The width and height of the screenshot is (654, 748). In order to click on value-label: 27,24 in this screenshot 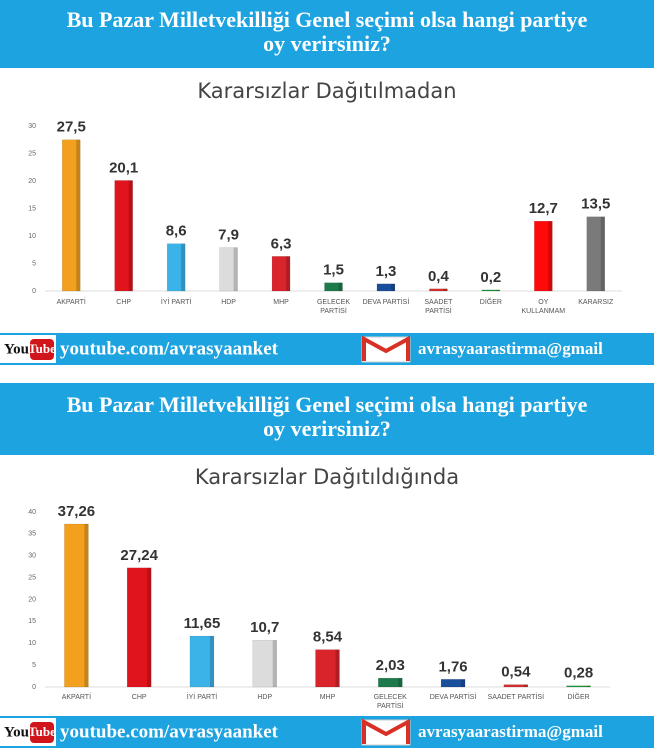, I will do `click(139, 555)`.